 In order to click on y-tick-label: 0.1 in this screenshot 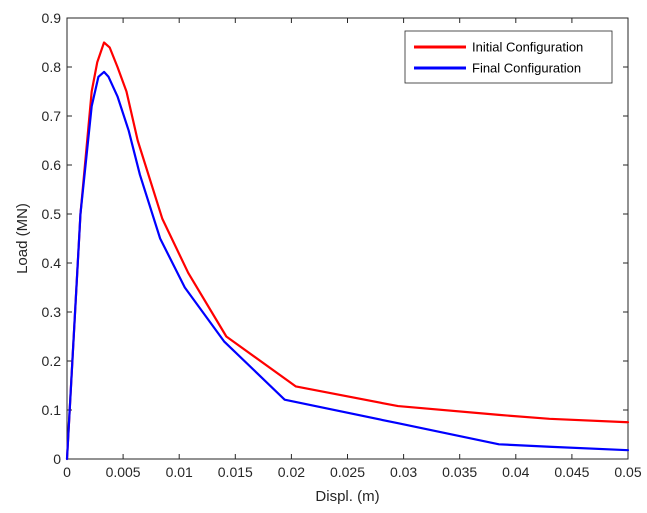, I will do `click(52, 410)`.